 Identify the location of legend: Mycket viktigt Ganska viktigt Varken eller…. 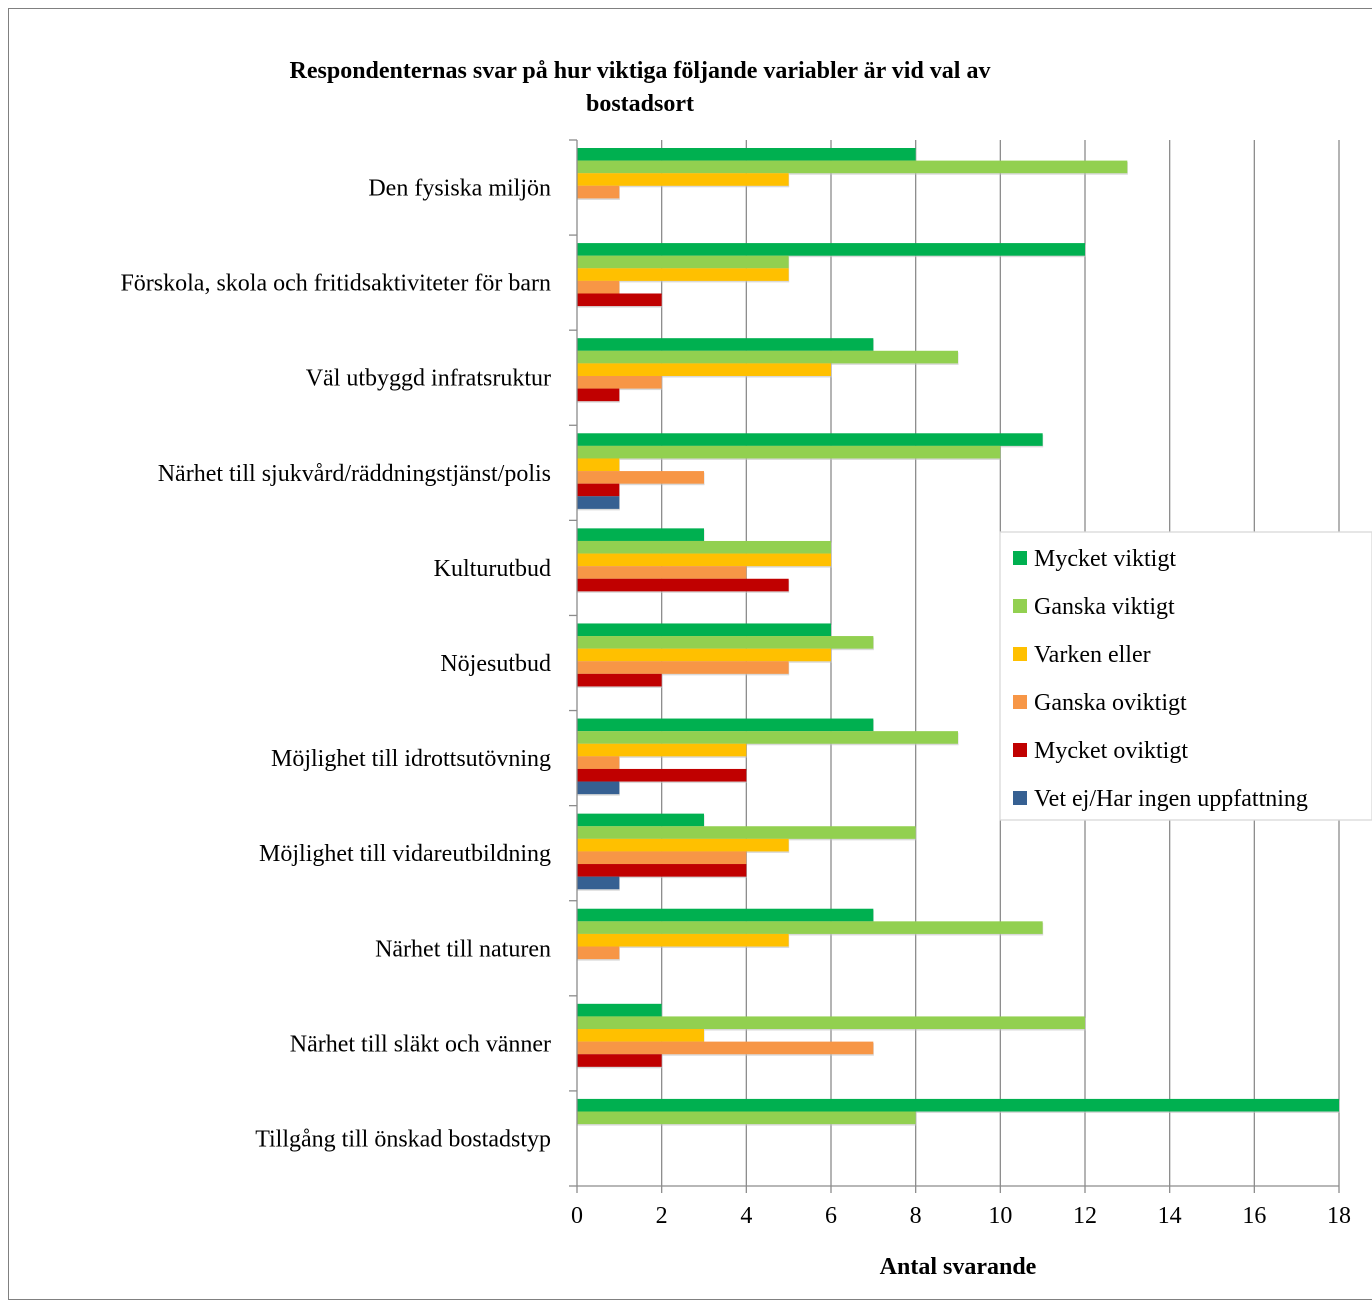
(1185, 676).